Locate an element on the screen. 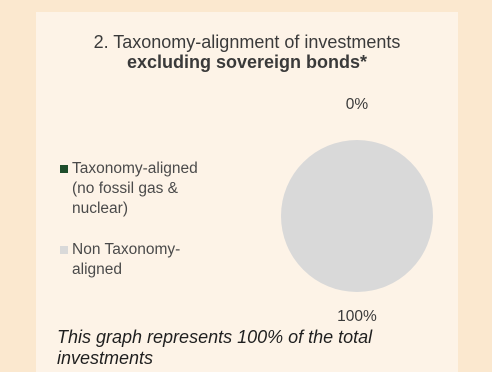 This screenshot has height=372, width=492. legend-label-line: Taxonomy-aligned is located at coordinates (135, 168).